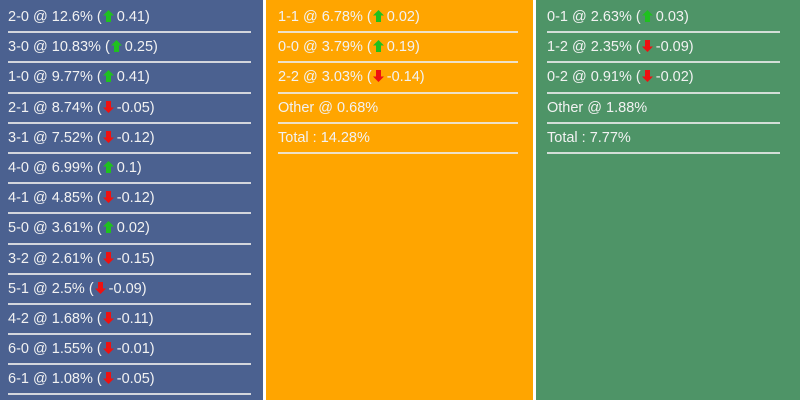  I want to click on score-row: 1-0 @ 9.77% (0.41), so click(129, 78).